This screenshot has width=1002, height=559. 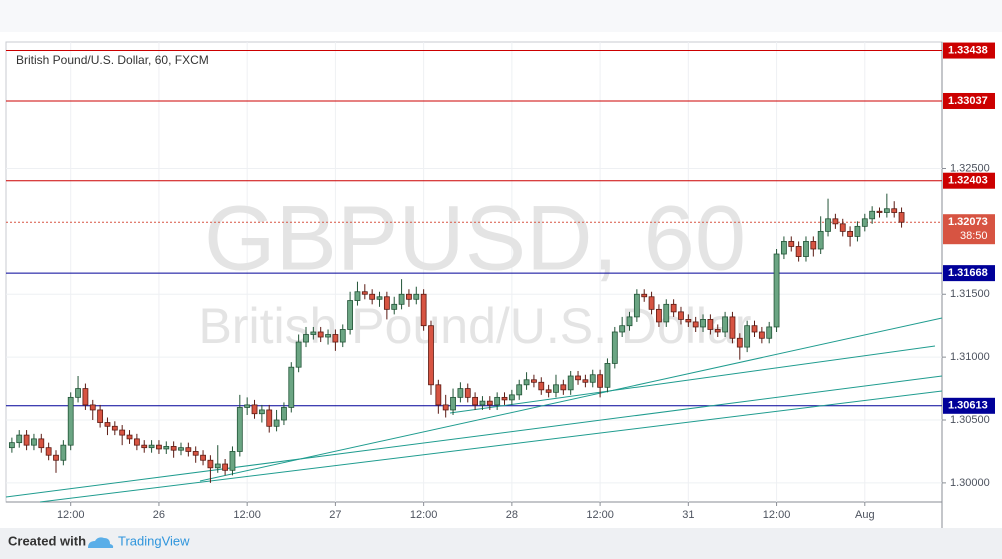 What do you see at coordinates (154, 540) in the screenshot?
I see `footer-brand: TradingView` at bounding box center [154, 540].